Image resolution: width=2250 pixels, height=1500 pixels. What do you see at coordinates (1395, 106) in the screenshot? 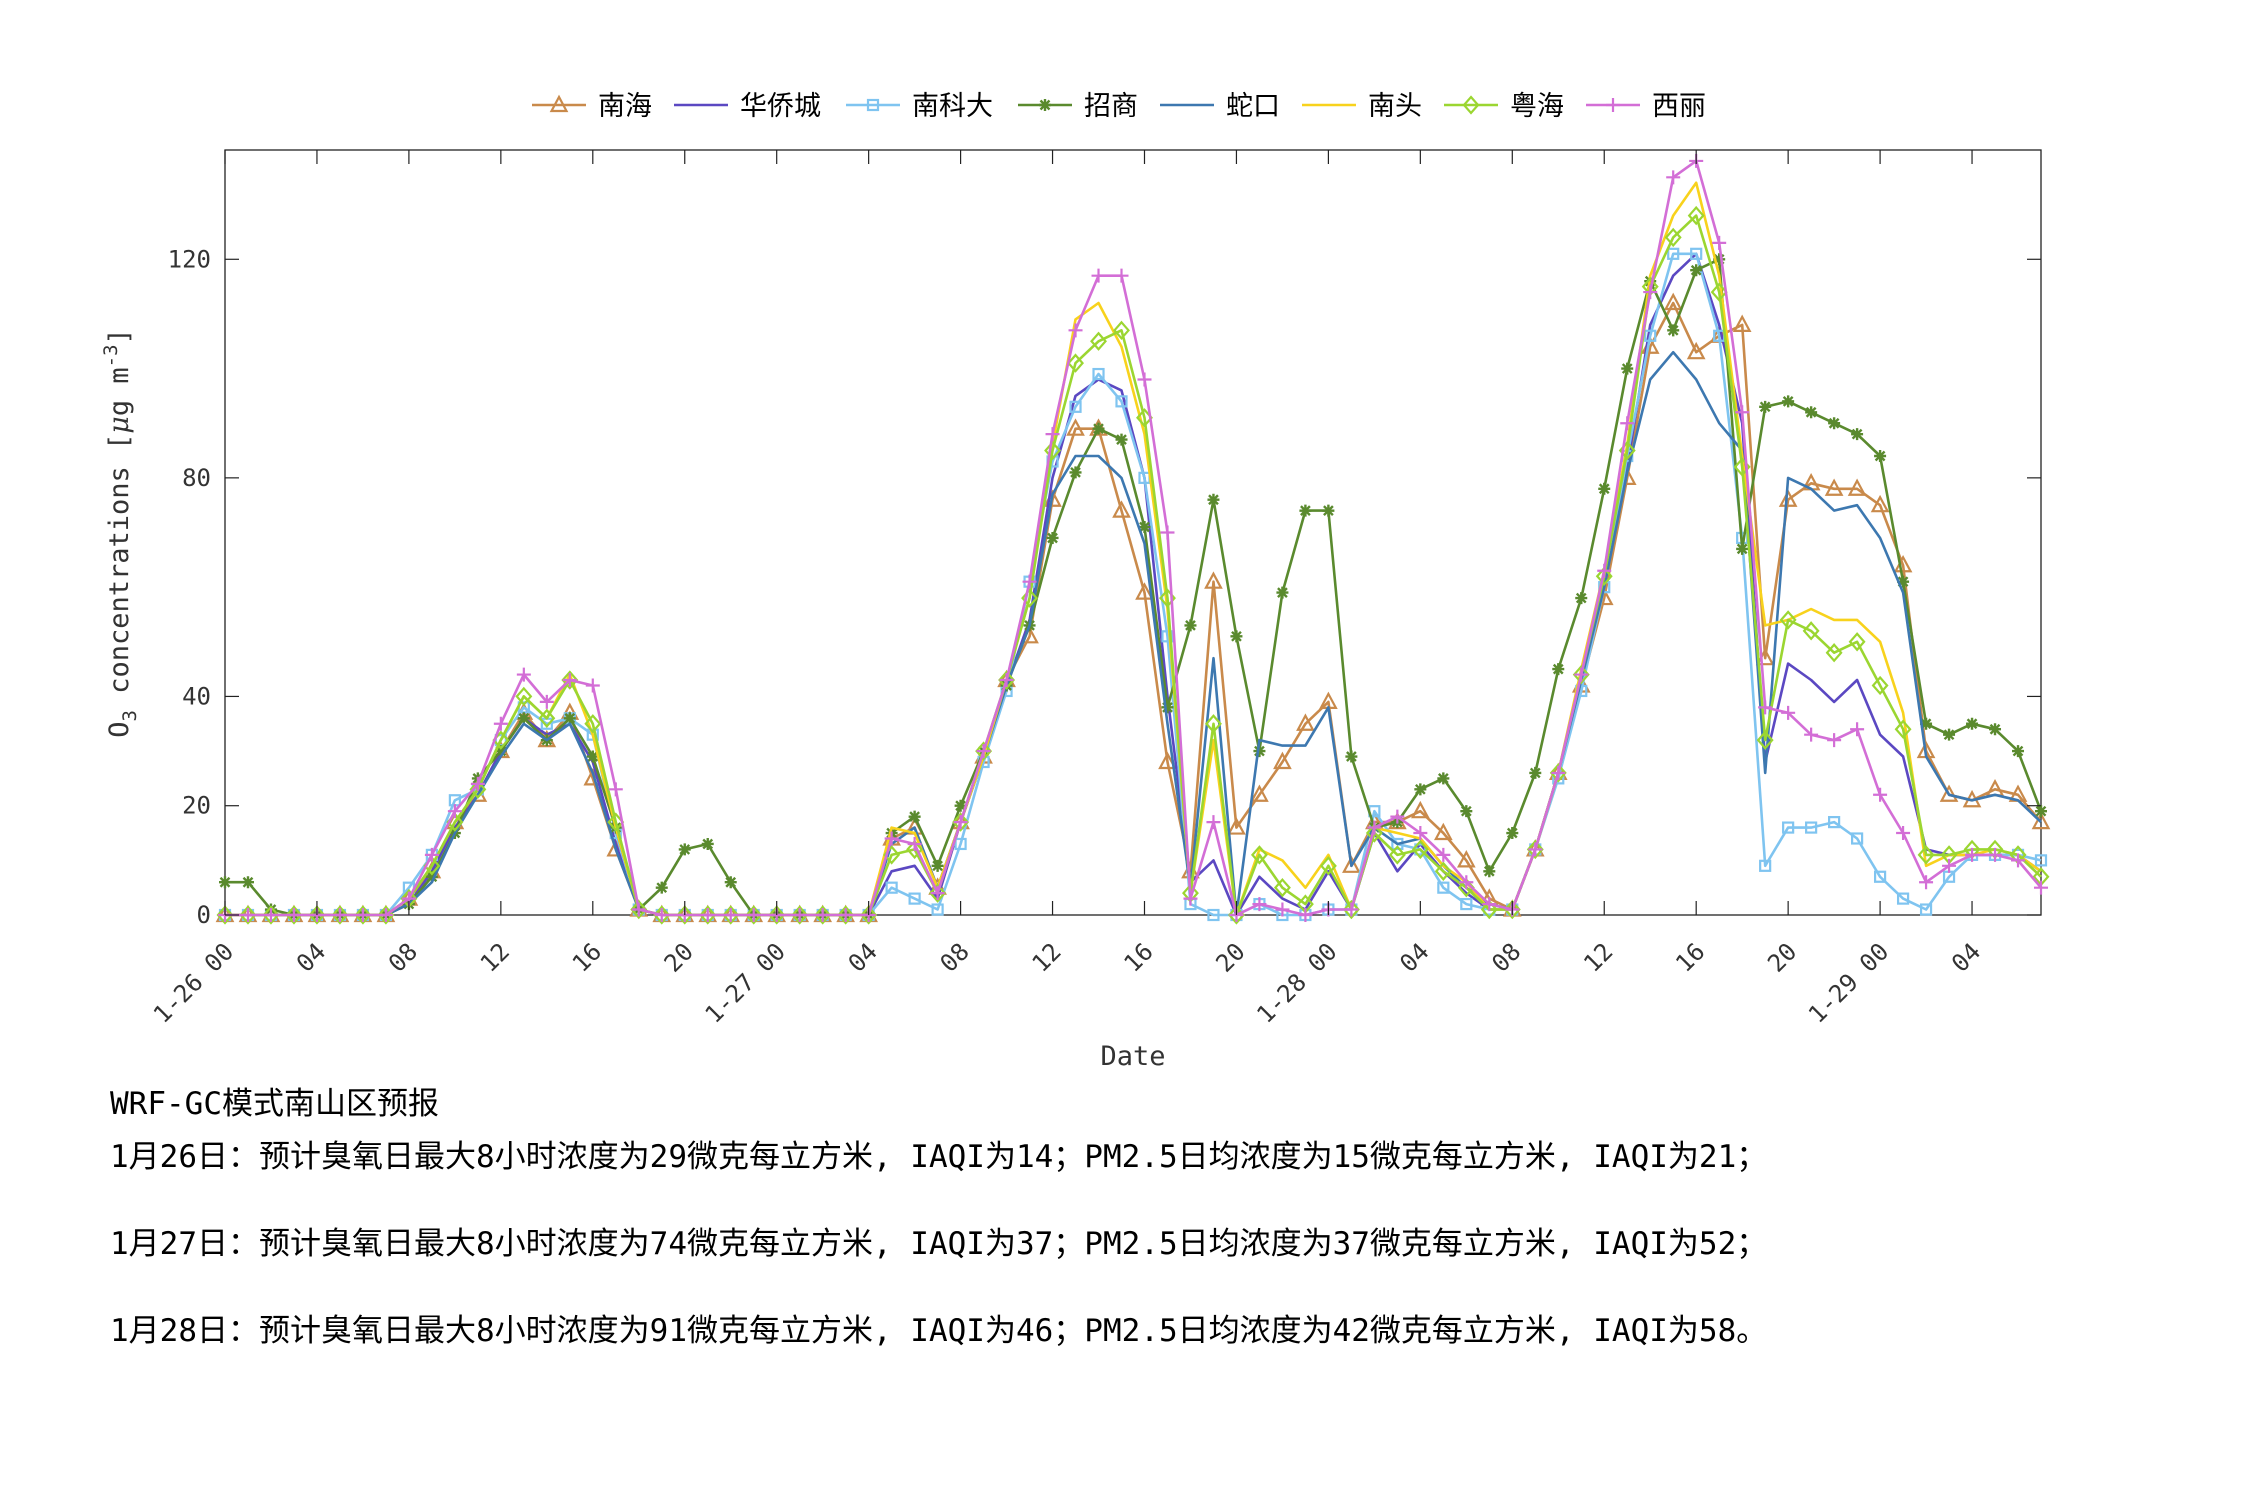
I see `legend-label: 南头` at bounding box center [1395, 106].